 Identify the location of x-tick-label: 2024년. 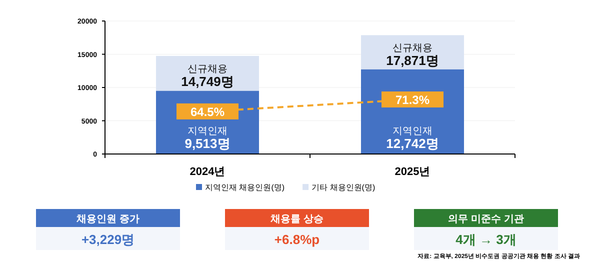
(208, 172).